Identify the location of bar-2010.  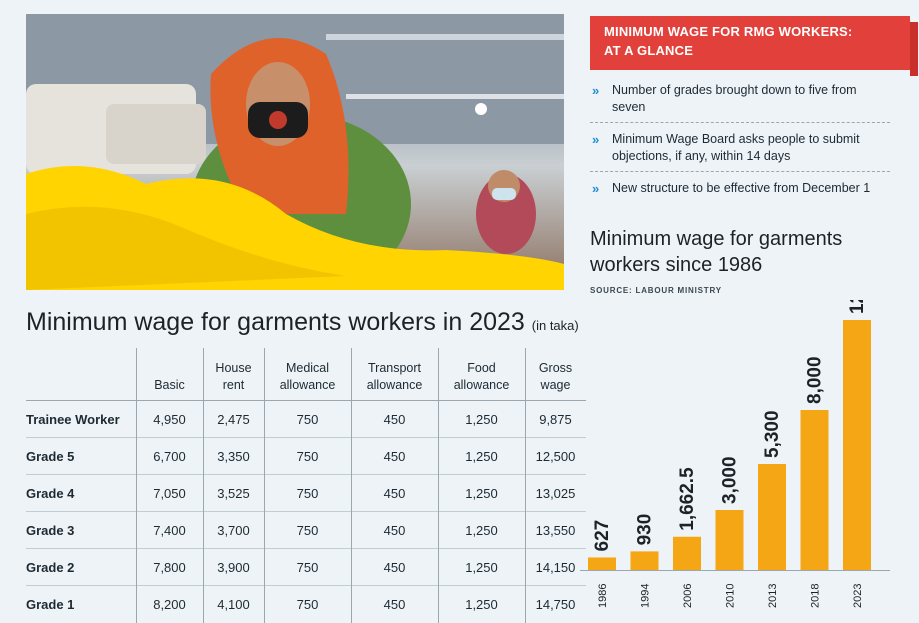
(729, 540).